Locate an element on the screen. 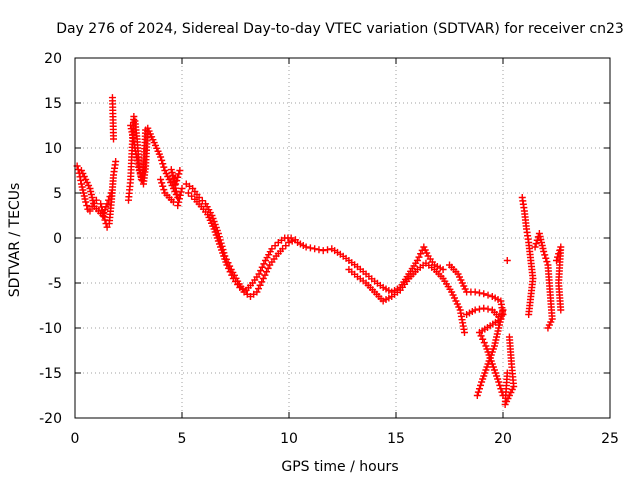  series-track-a is located at coordinates (96, 194).